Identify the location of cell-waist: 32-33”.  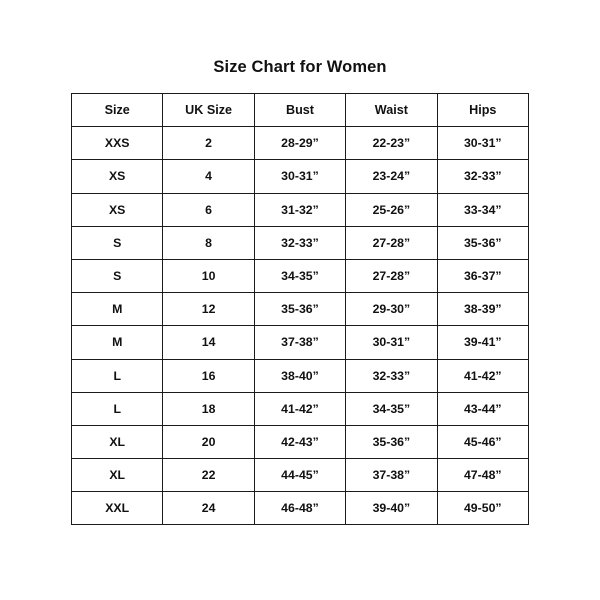
(391, 375).